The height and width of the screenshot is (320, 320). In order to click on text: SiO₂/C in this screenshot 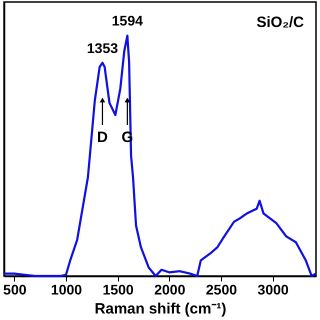, I will do `click(280, 22)`.